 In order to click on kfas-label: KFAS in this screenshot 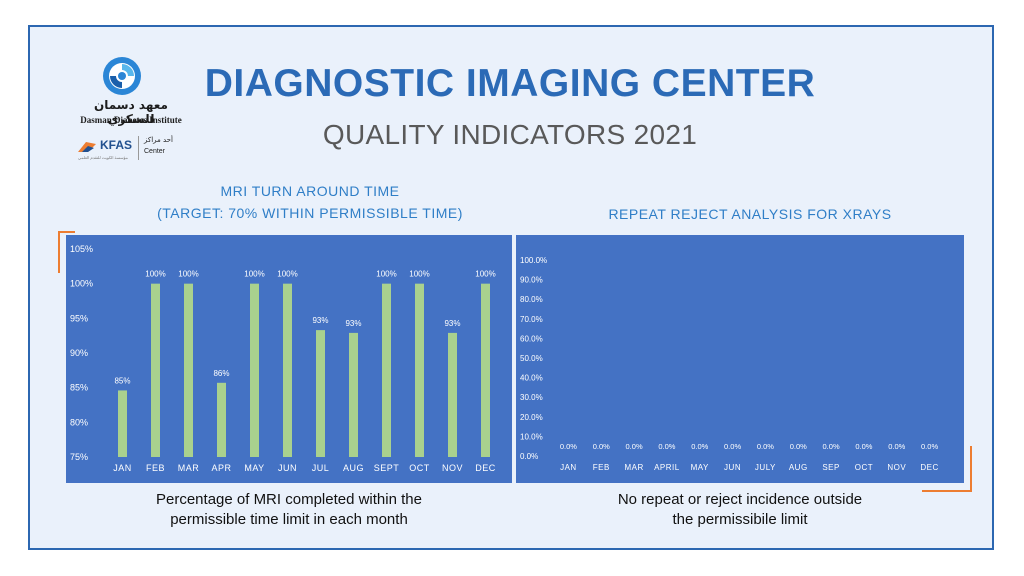, I will do `click(116, 145)`.